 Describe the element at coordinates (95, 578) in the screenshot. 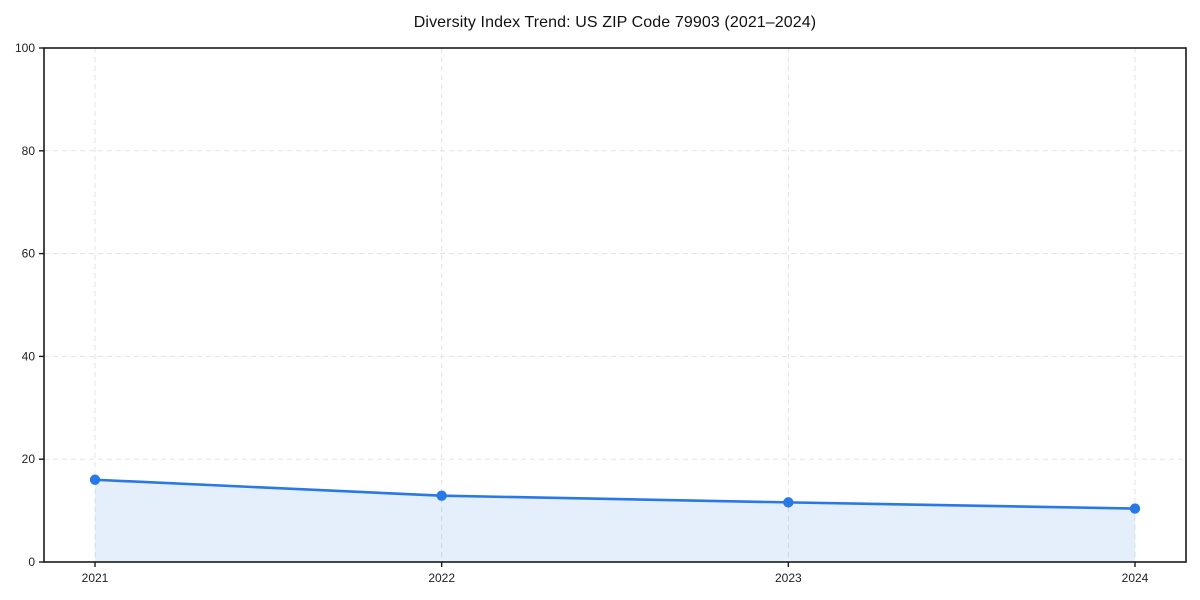

I see `x-tick-label: 2021` at that location.